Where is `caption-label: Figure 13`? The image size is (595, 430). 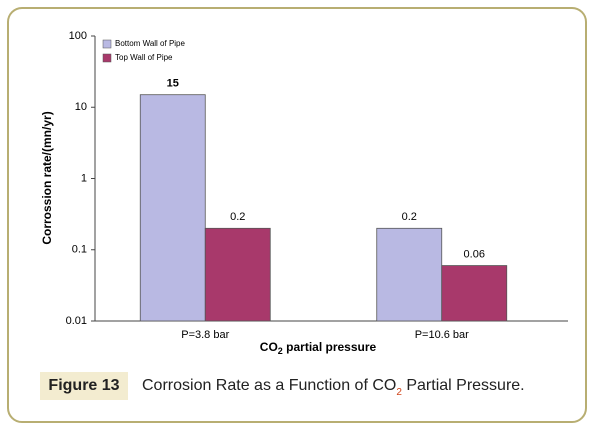 caption-label: Figure 13 is located at coordinates (83, 385).